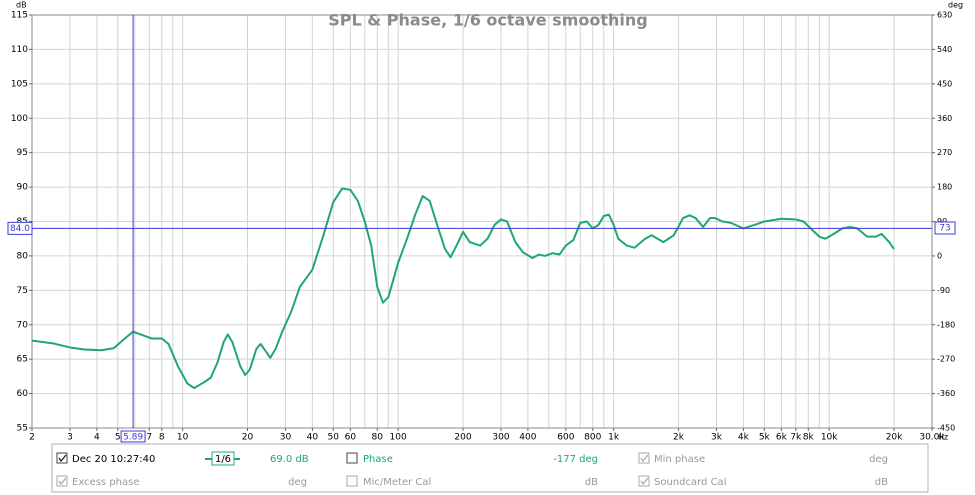  Describe the element at coordinates (22, 153) in the screenshot. I see `y-tick-label: 95` at that location.